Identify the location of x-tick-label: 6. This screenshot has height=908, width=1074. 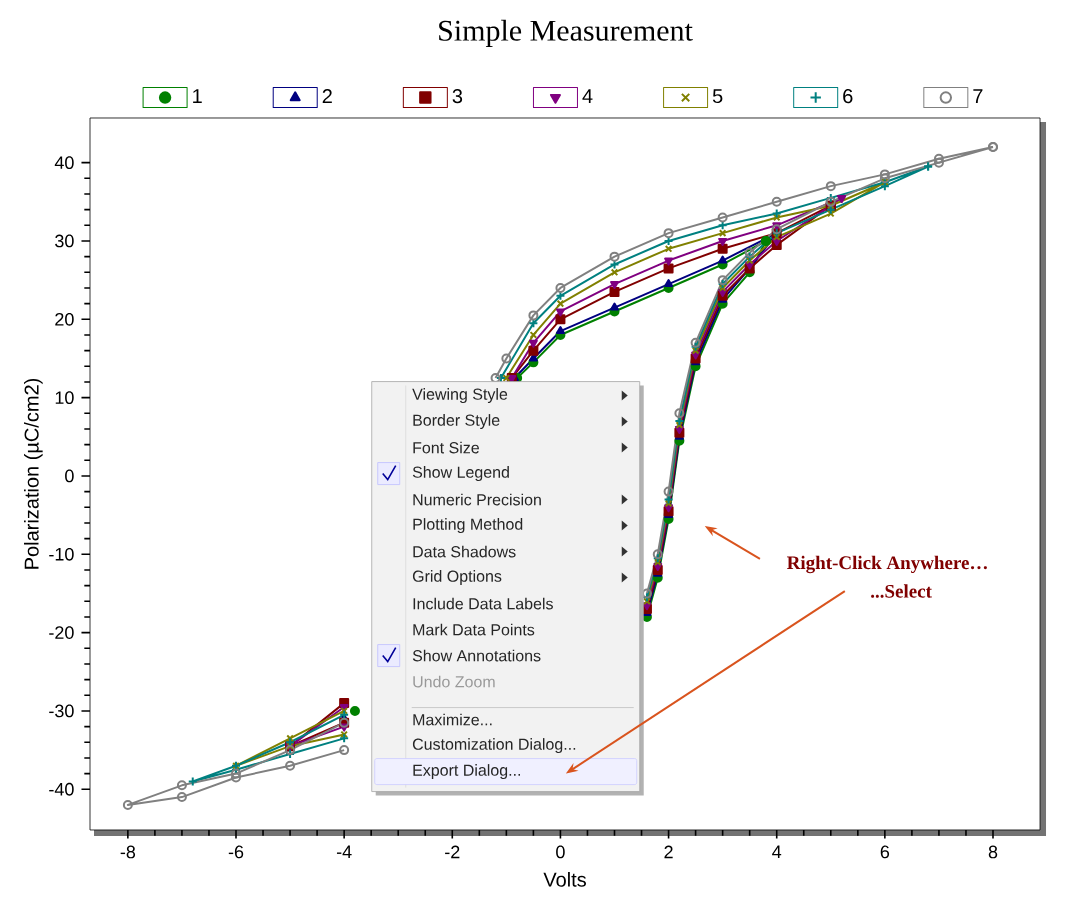
(885, 852).